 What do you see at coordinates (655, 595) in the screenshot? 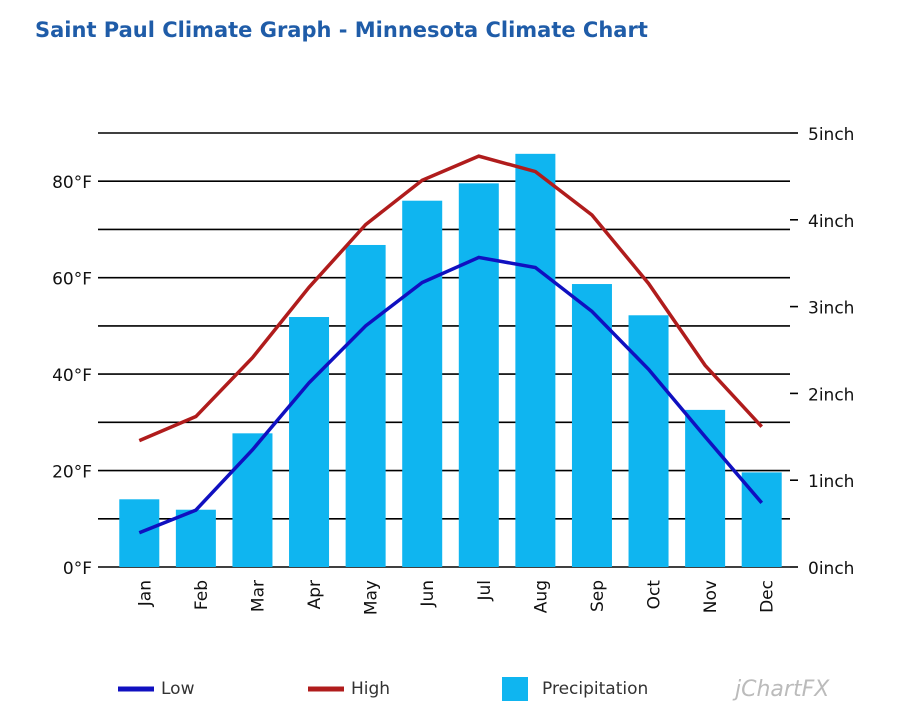
I see `x-tick-label: Oct` at bounding box center [655, 595].